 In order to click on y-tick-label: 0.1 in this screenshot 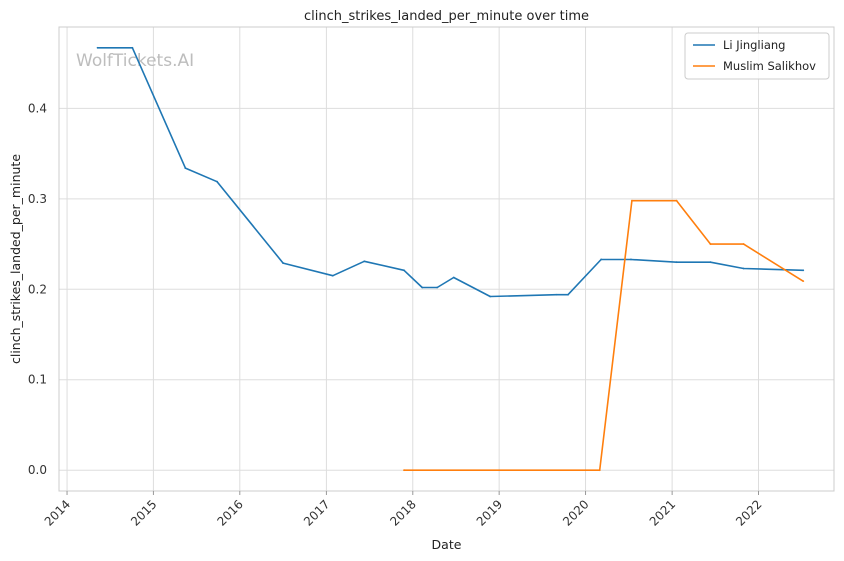, I will do `click(37, 380)`.